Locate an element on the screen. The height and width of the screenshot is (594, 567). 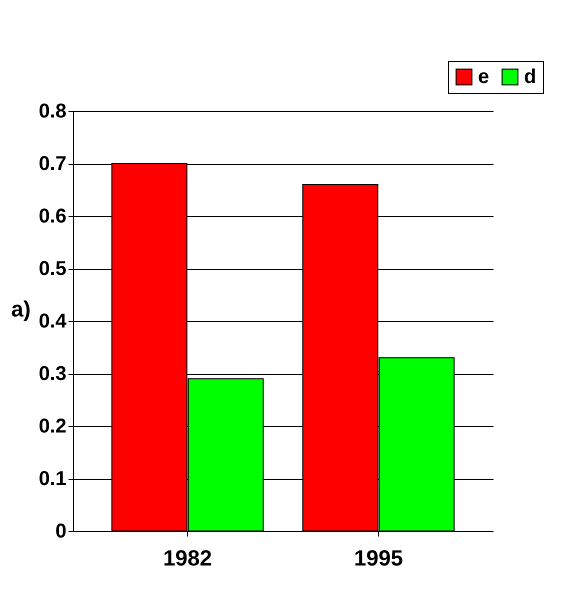
y-tick-label: 0.5 is located at coordinates (52, 269).